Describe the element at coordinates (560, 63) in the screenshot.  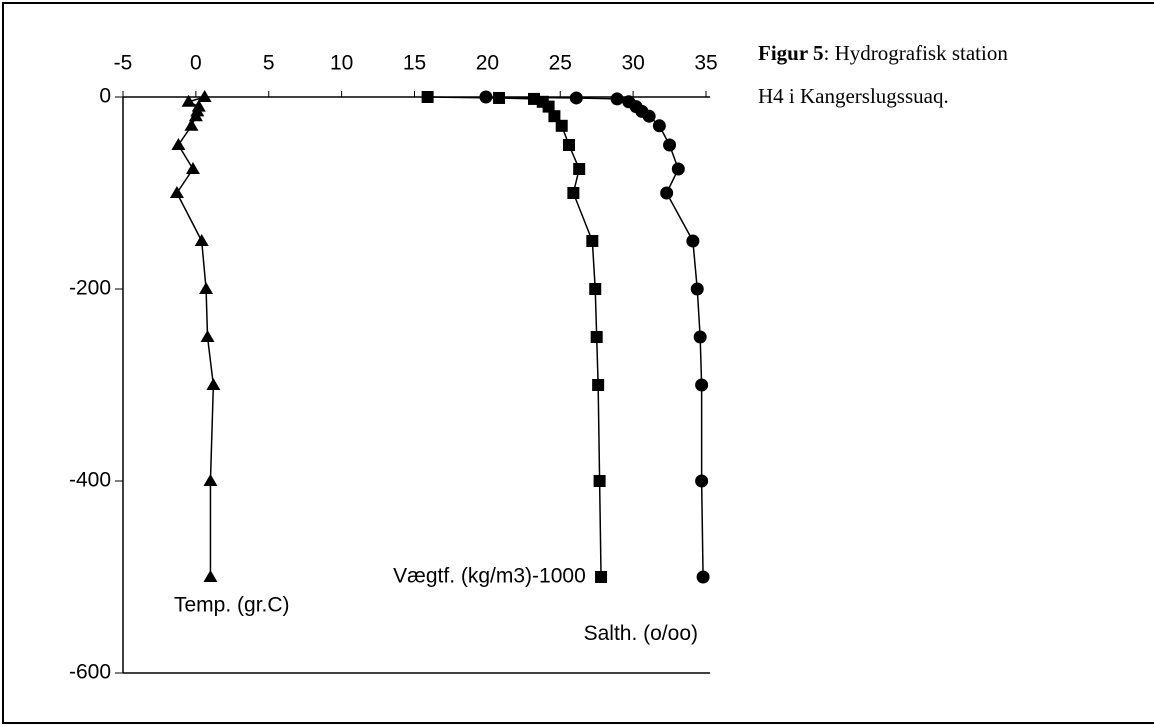
I see `x-tick-label: 25` at that location.